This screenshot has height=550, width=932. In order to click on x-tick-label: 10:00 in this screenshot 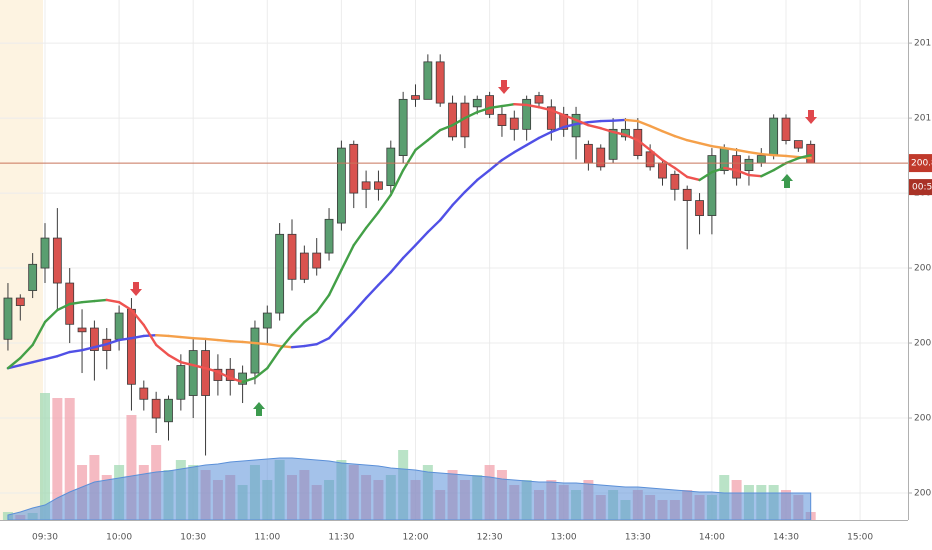, I will do `click(119, 538)`.